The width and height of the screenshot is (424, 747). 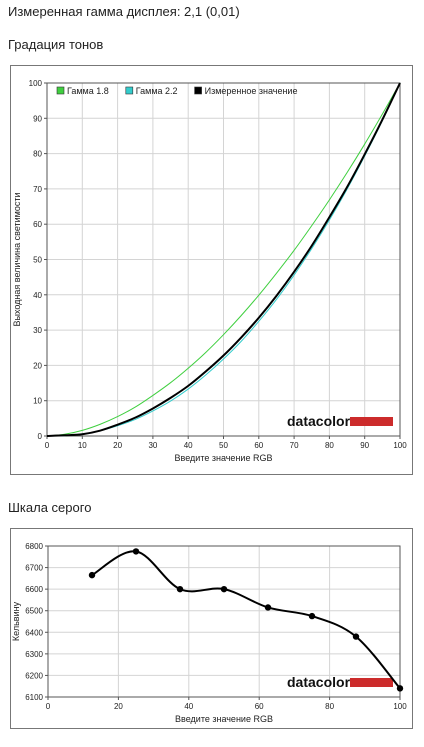 What do you see at coordinates (294, 445) in the screenshot?
I see `tone-x-tick-label: 70` at bounding box center [294, 445].